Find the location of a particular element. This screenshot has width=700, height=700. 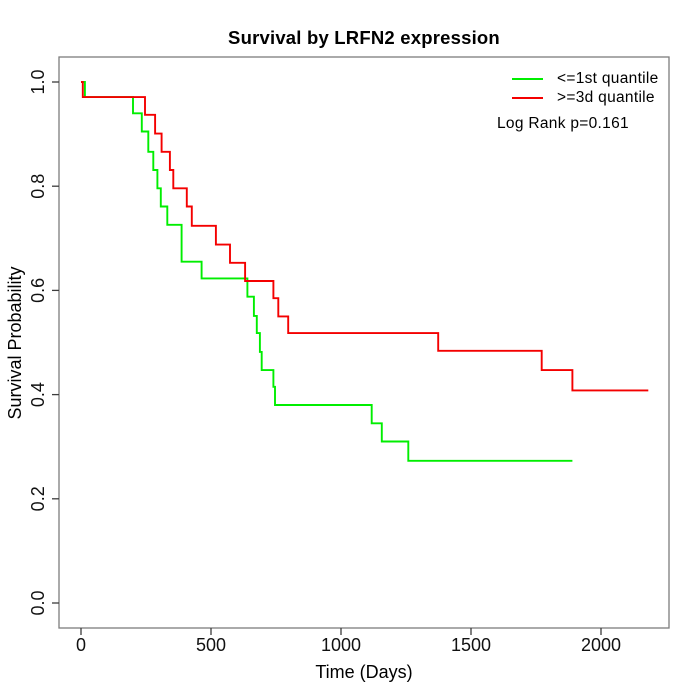

x-tick-label: 0 is located at coordinates (81, 645).